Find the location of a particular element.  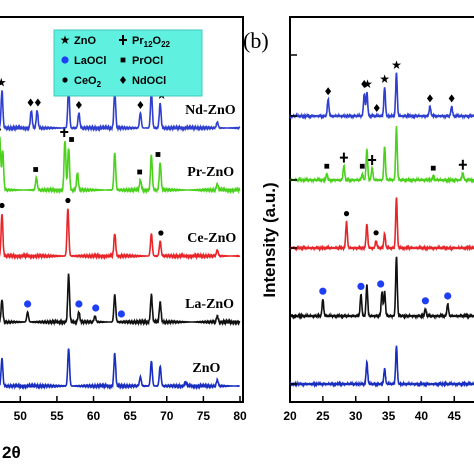

panel-a-x-tick-label: 60 is located at coordinates (94, 416).